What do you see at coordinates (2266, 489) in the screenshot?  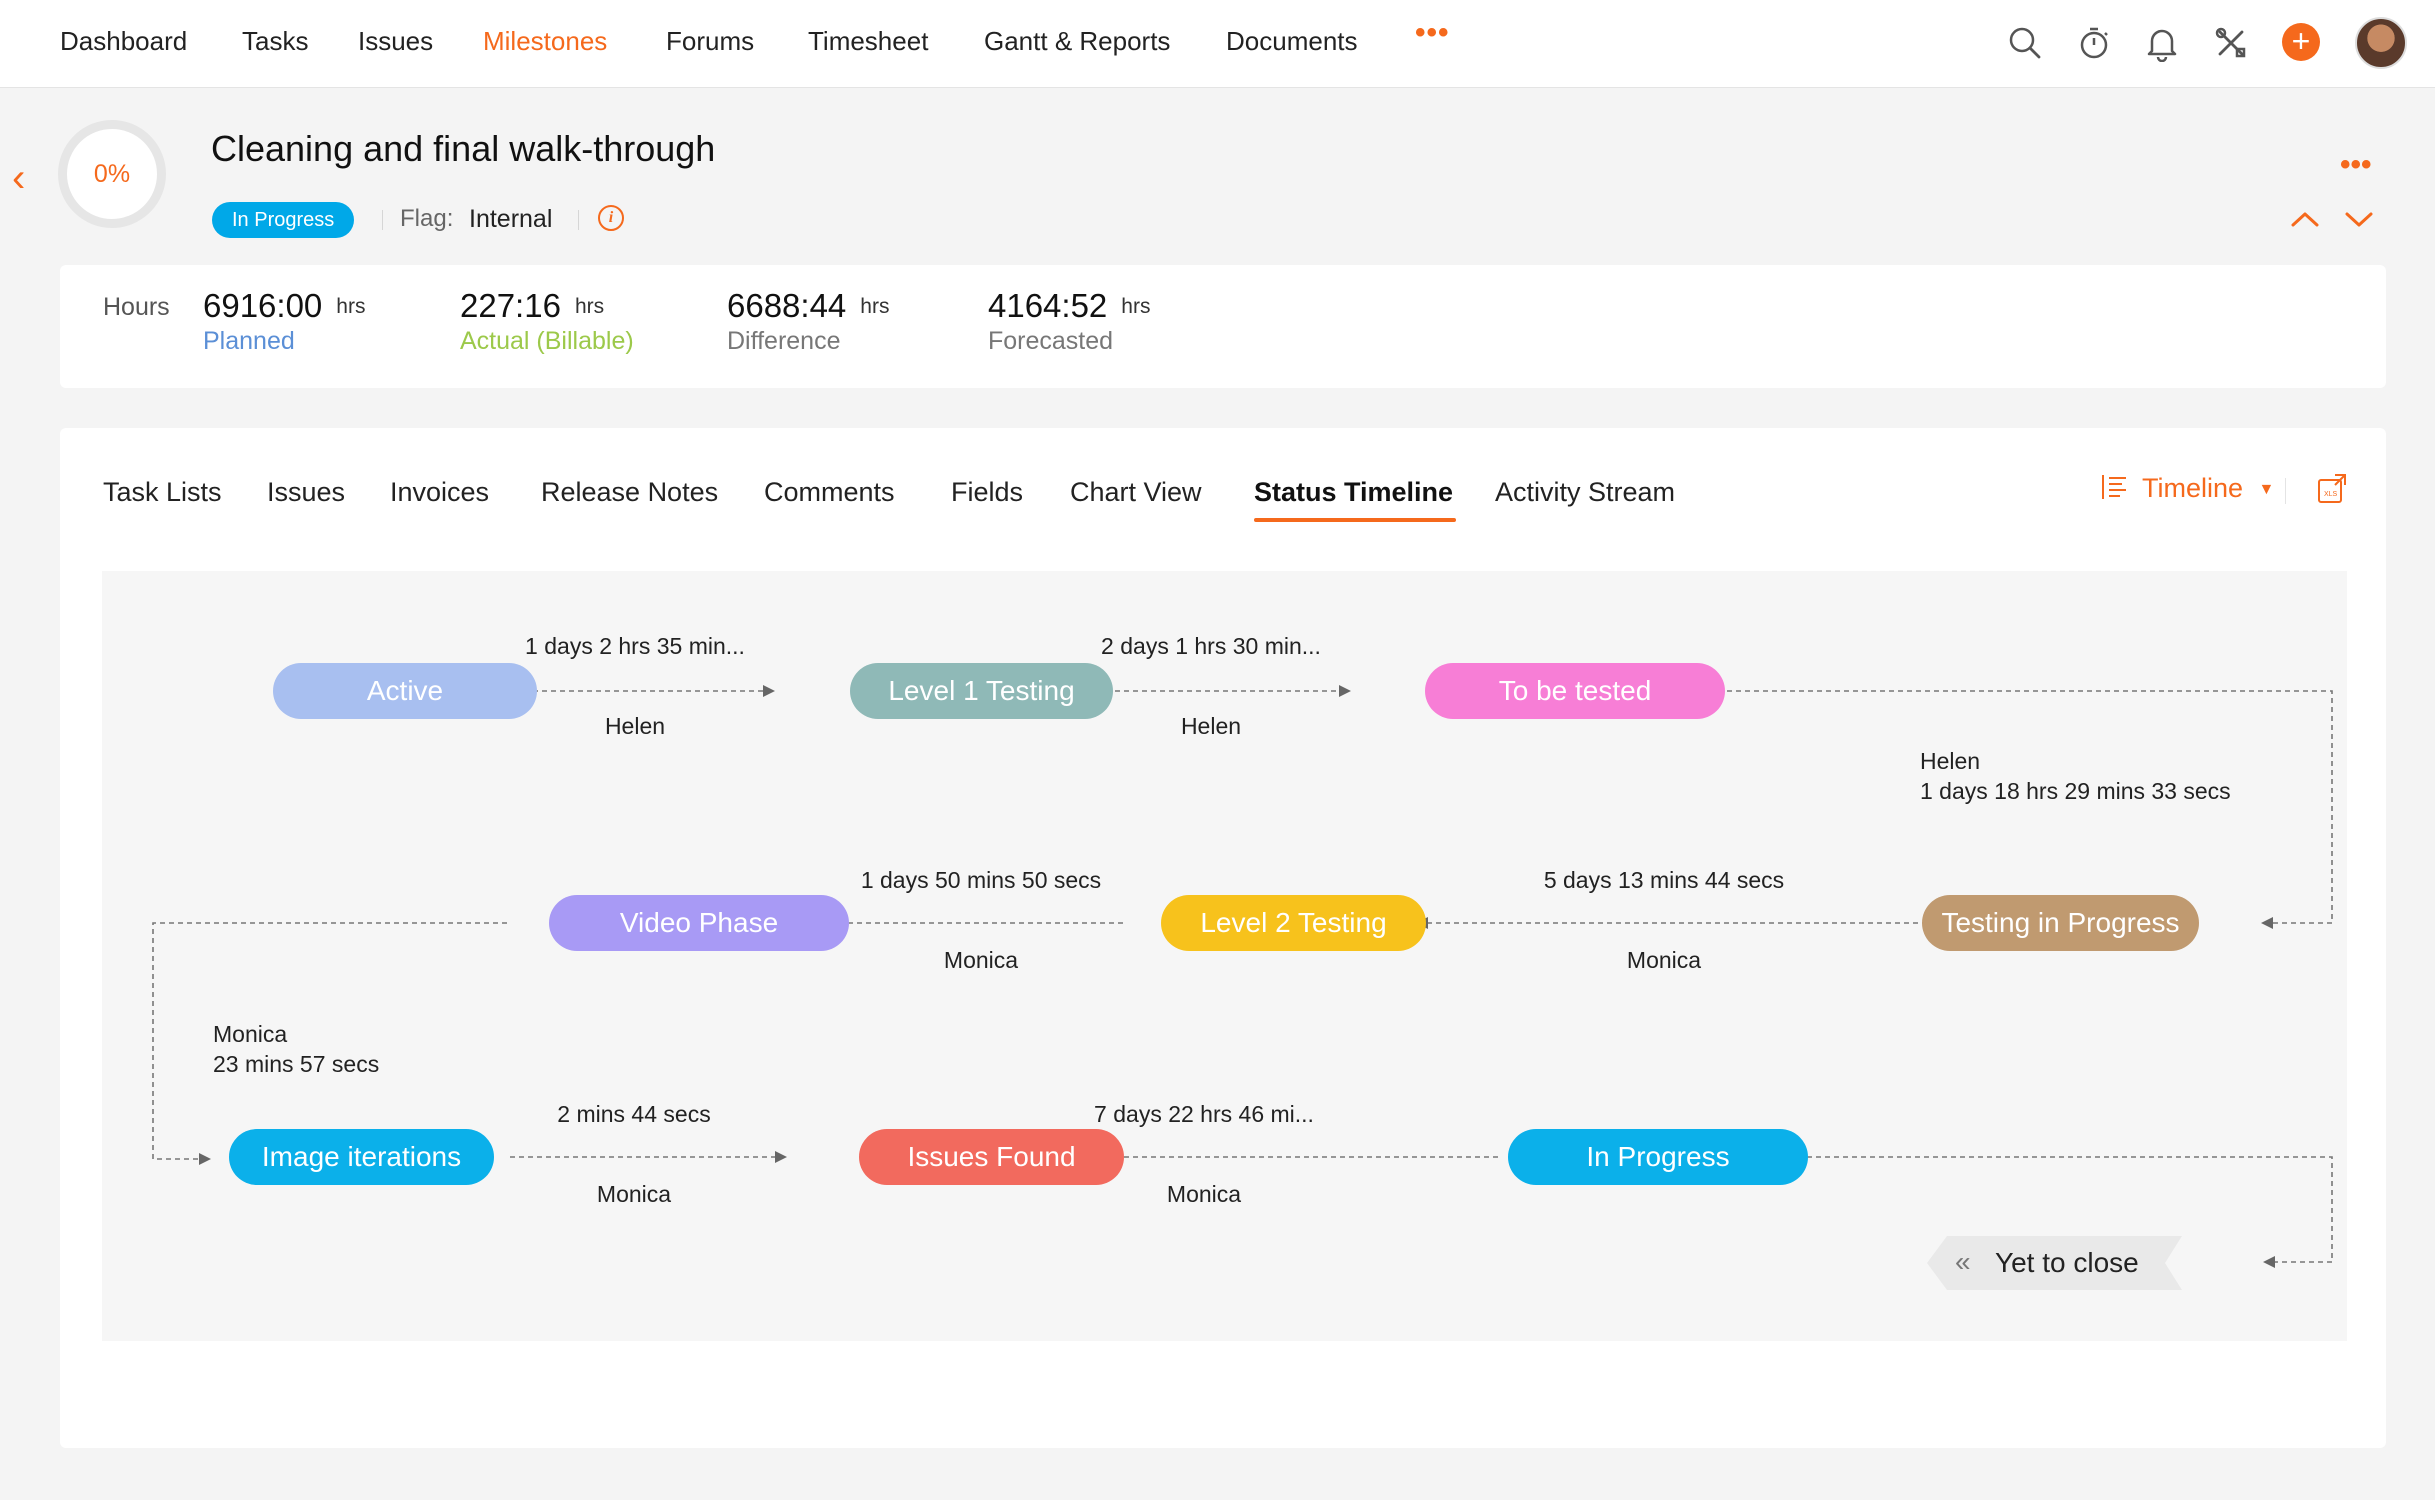 I see `caret-down-icon: ▼` at bounding box center [2266, 489].